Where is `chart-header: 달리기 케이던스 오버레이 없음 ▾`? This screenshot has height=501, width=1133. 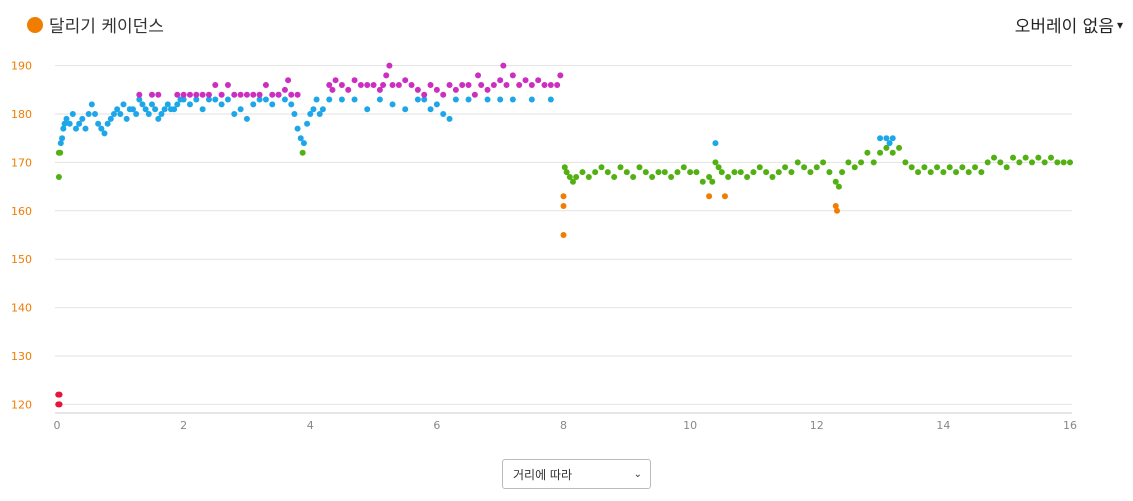
chart-header: 달리기 케이던스 오버레이 없음 ▾ is located at coordinates (566, 24).